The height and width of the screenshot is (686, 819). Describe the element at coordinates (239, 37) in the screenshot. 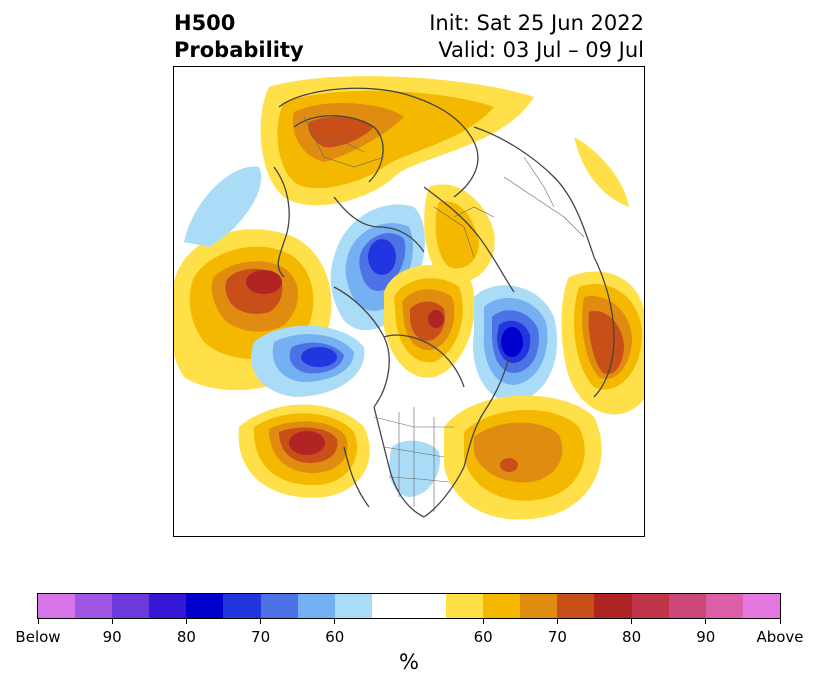

I see `plot-title: H500 Probability` at that location.